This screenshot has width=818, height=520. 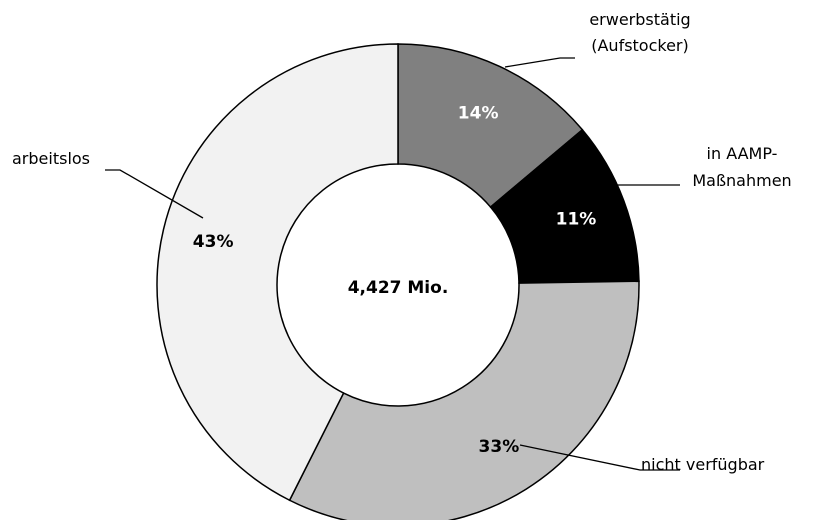 What do you see at coordinates (742, 153) in the screenshot?
I see `slice-category-label: in AAMP-` at bounding box center [742, 153].